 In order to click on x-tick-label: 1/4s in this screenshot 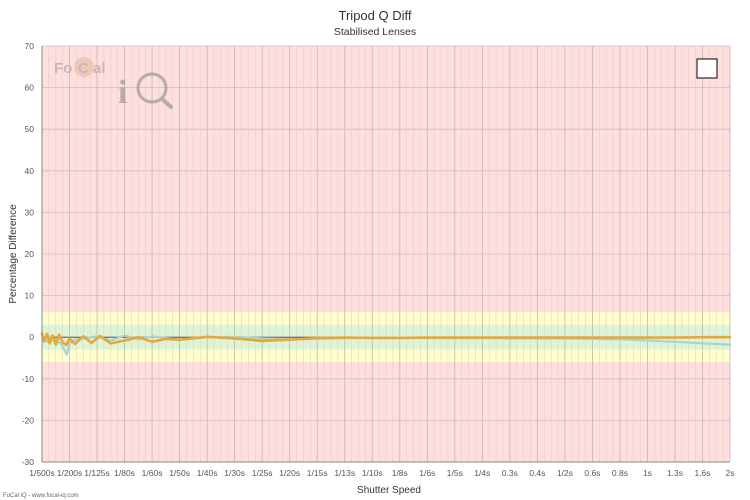, I will do `click(482, 473)`.